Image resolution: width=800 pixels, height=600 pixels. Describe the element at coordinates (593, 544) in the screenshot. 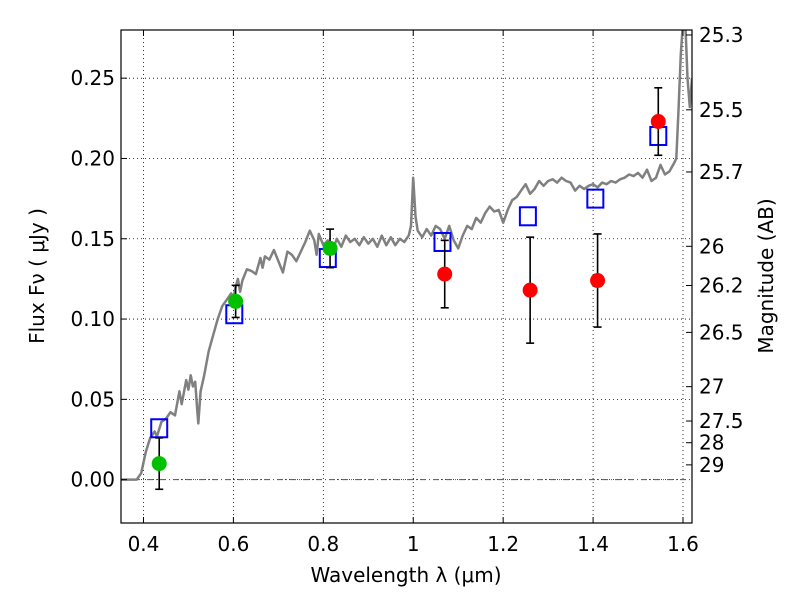

I see `x-tick-label: 1.4` at that location.